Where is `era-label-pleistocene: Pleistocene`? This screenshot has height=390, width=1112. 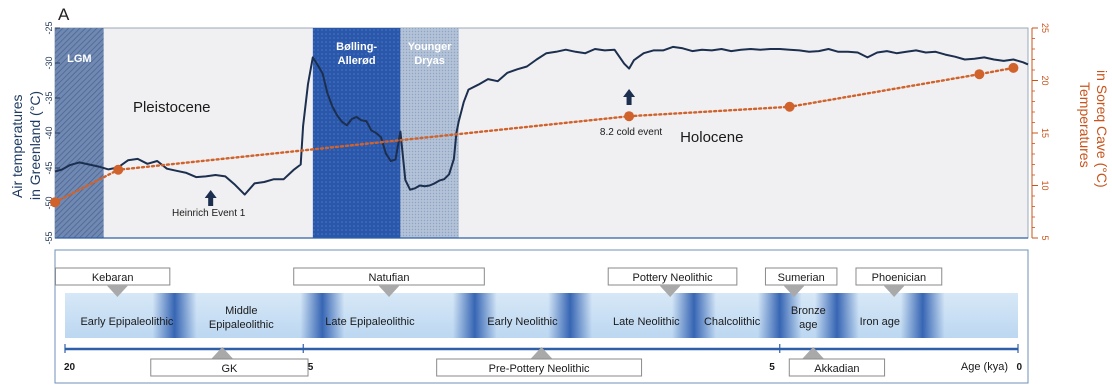
era-label-pleistocene: Pleistocene is located at coordinates (172, 107).